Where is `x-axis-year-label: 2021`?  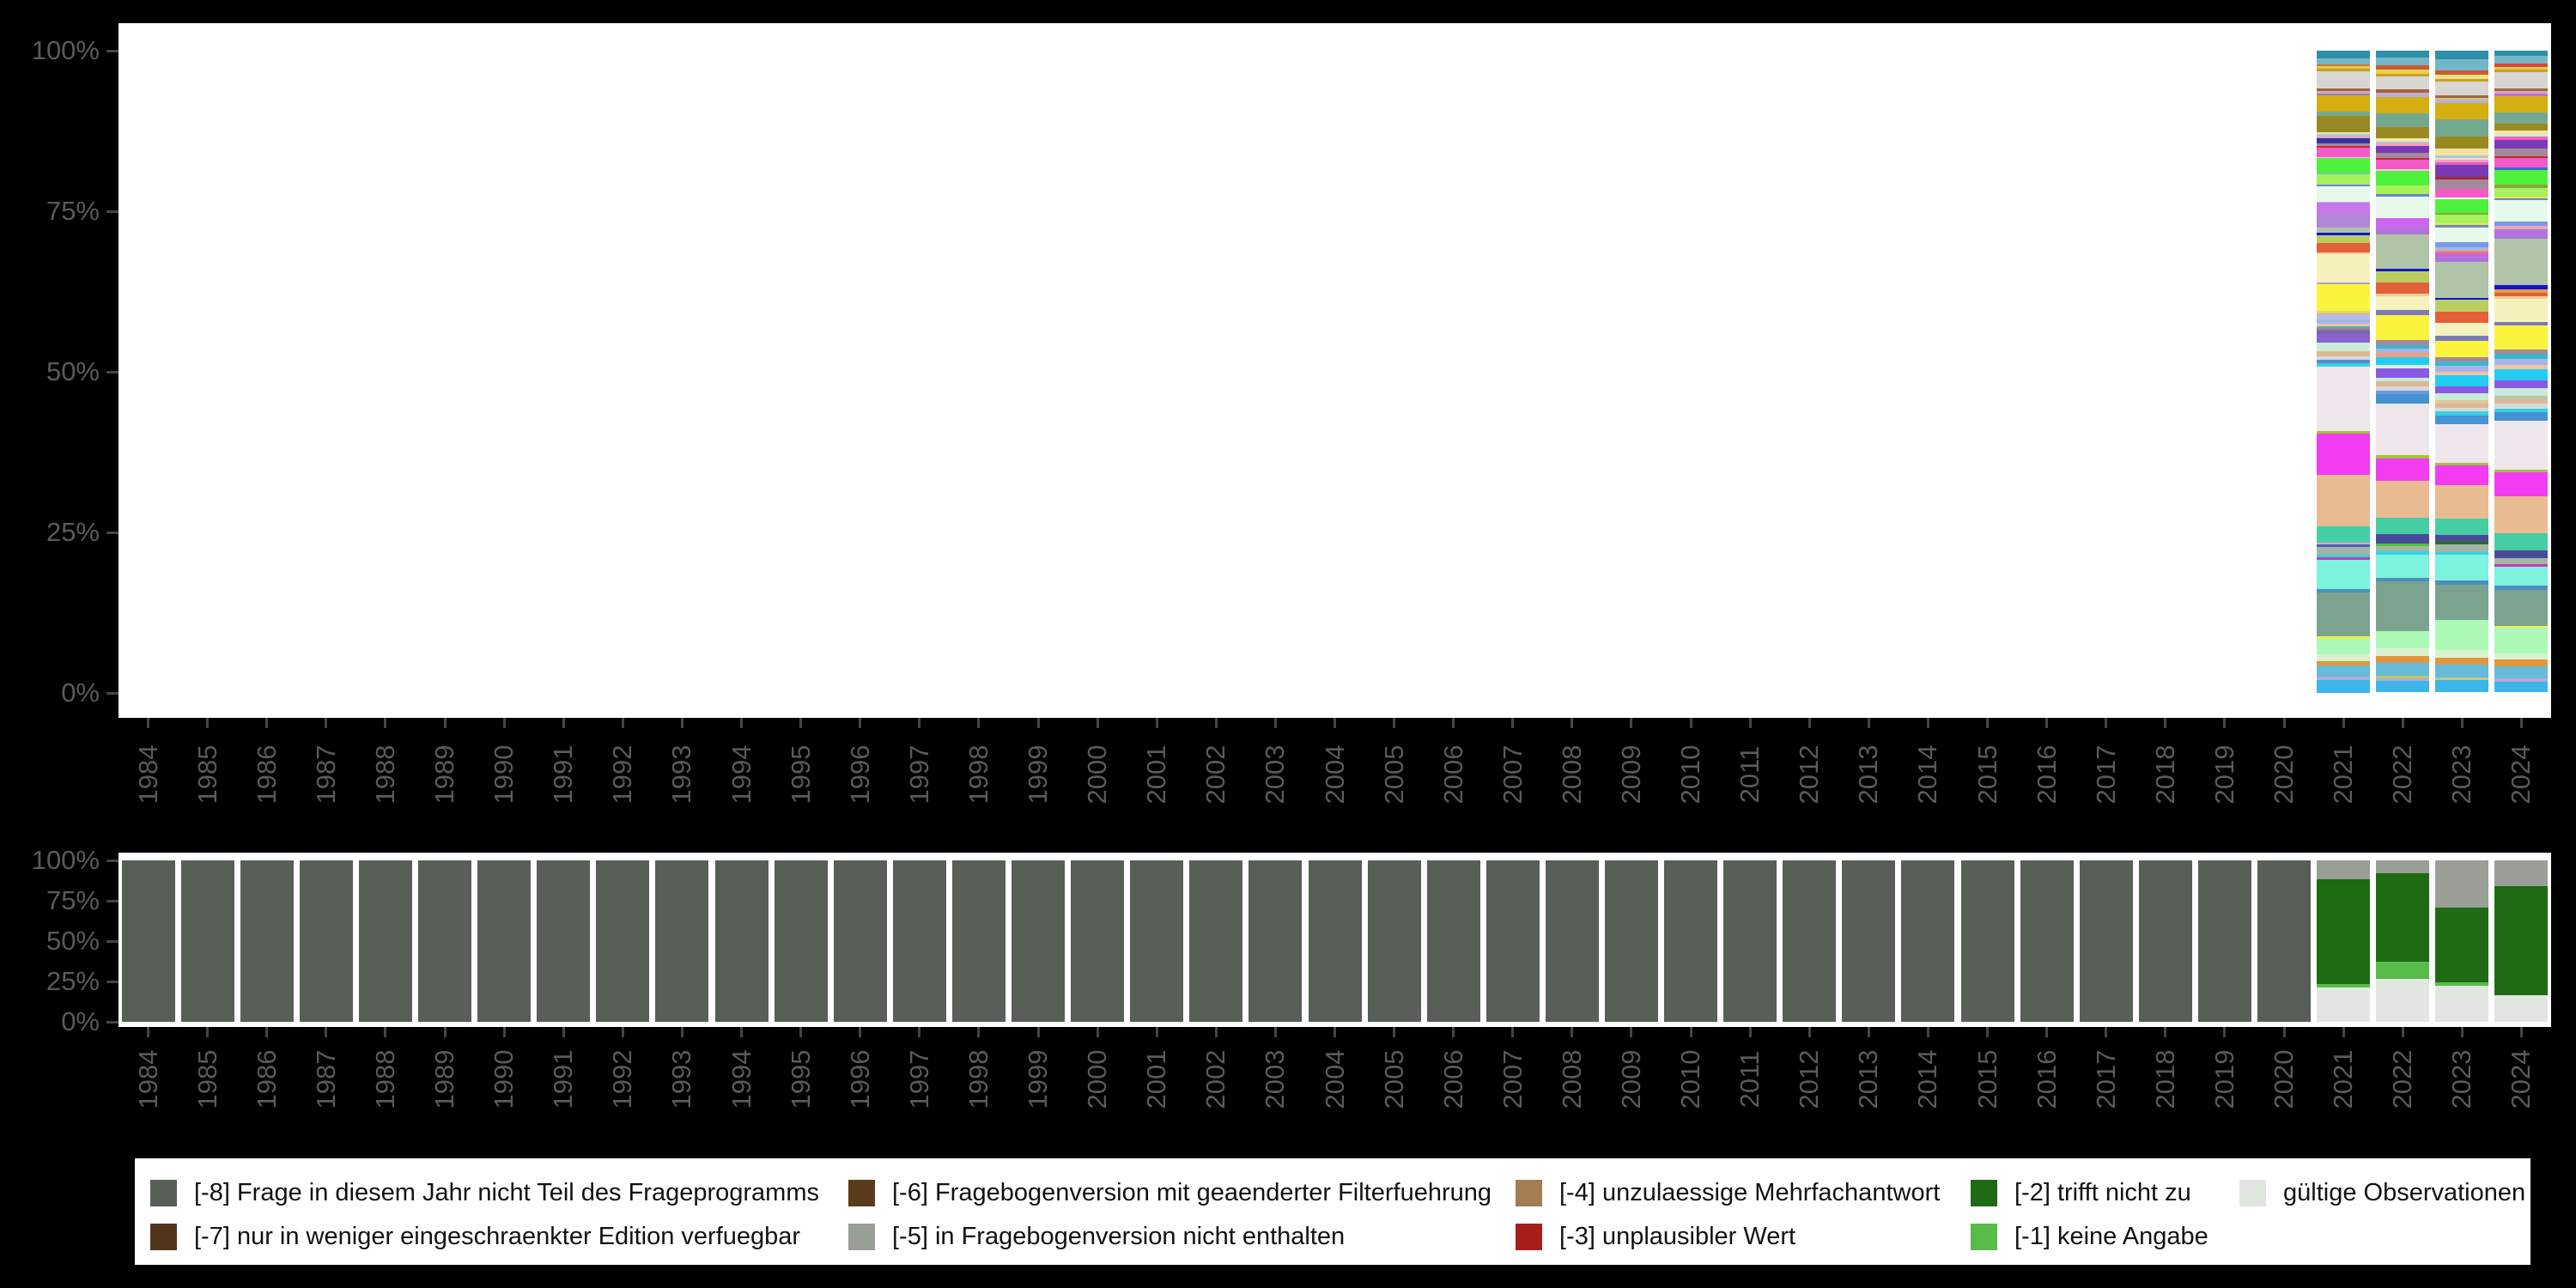 x-axis-year-label: 2021 is located at coordinates (2343, 775).